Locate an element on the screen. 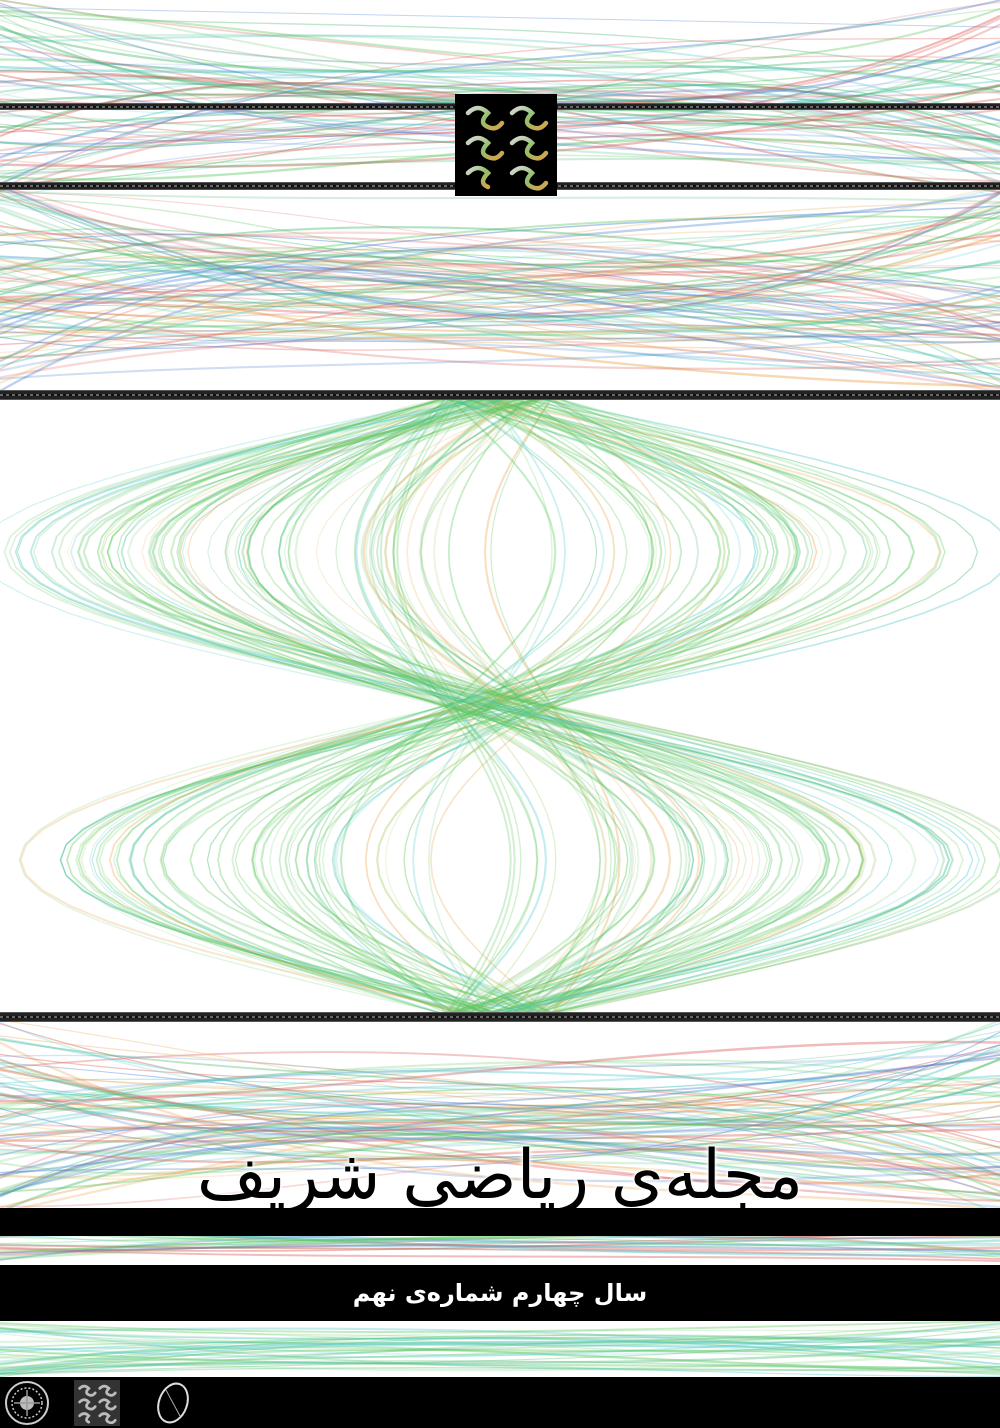  journal-title: مجله‌ی ریاضی شریف is located at coordinates (500, 1175).